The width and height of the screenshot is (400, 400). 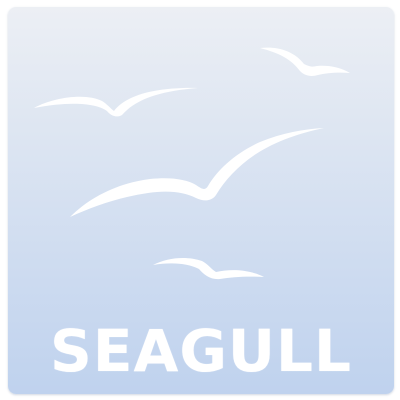 What do you see at coordinates (201, 351) in the screenshot?
I see `app-wordmark: SEAGULL` at bounding box center [201, 351].